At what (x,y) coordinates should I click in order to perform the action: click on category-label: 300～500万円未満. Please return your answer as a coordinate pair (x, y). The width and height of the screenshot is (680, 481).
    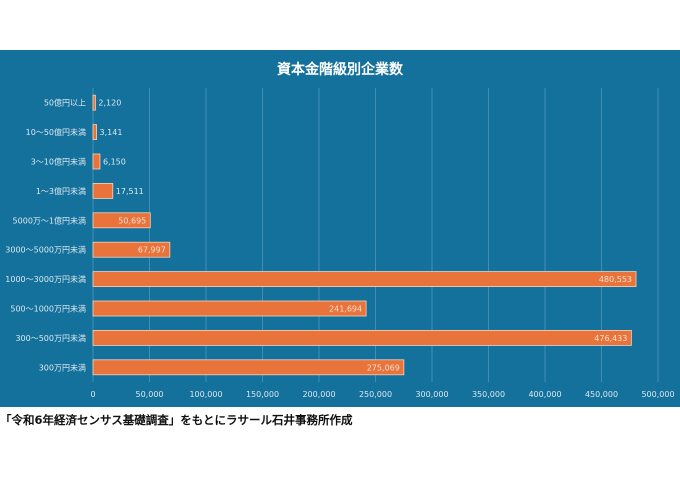
    Looking at the image, I should click on (50, 338).